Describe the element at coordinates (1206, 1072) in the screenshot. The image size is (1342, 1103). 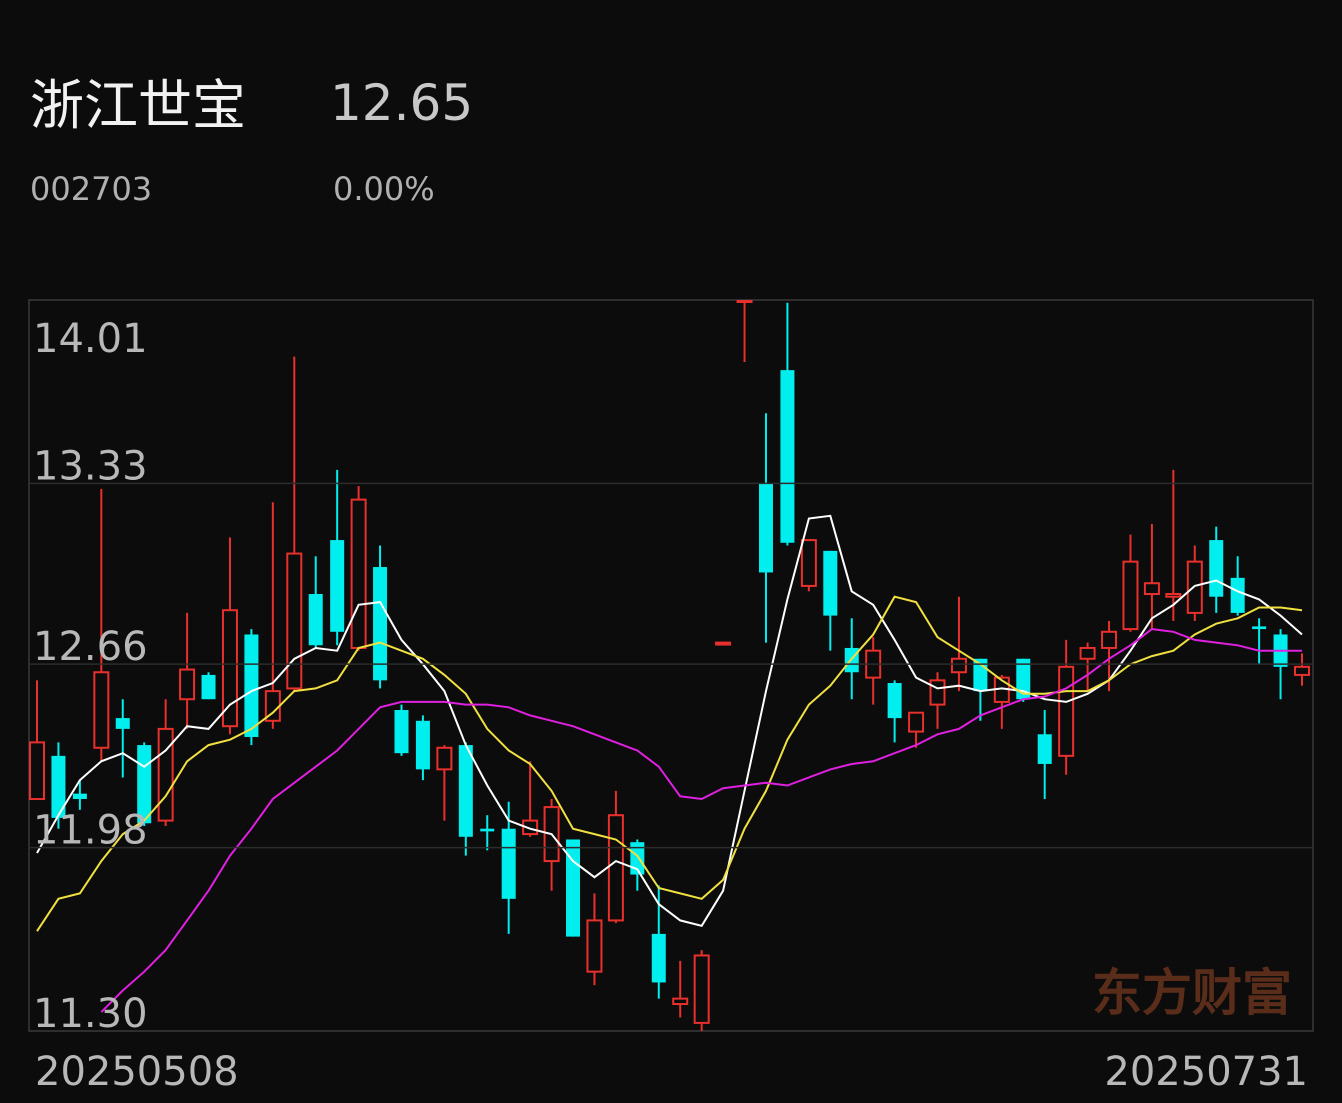
I see `x-tick-label: 20250731` at that location.